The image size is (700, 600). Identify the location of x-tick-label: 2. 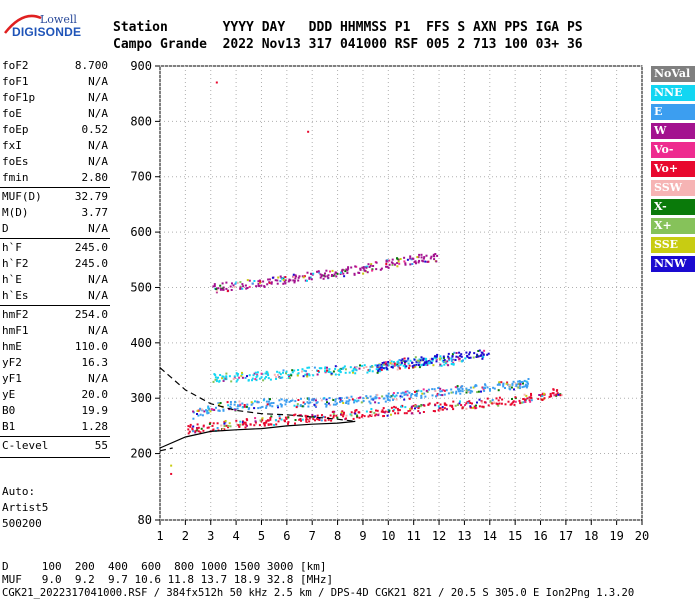
(185, 536).